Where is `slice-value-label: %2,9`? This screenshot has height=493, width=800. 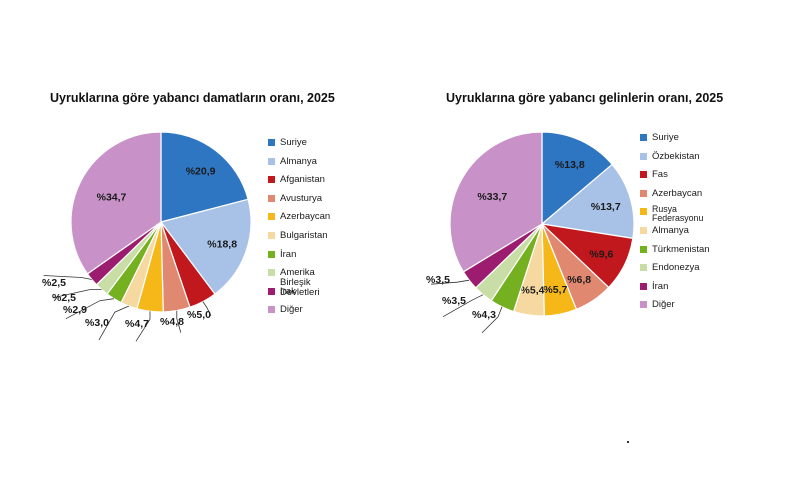 slice-value-label: %2,9 is located at coordinates (75, 310).